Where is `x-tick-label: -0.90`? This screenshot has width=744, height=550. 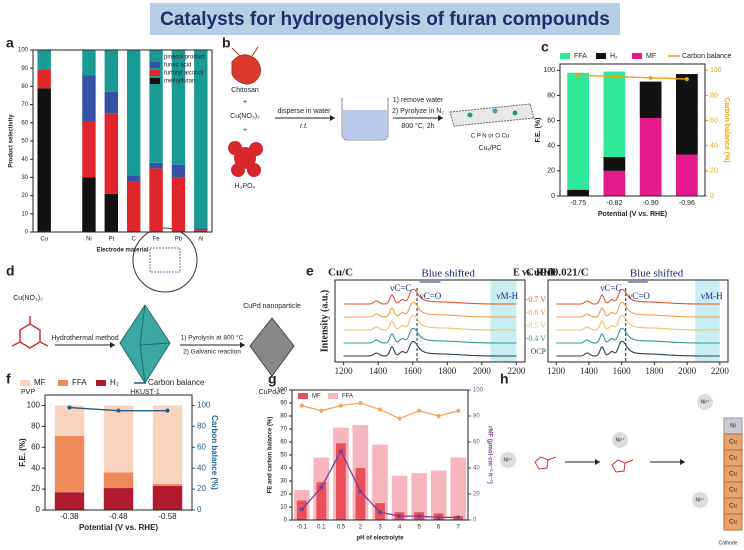 x-tick-label: -0.90 is located at coordinates (651, 203).